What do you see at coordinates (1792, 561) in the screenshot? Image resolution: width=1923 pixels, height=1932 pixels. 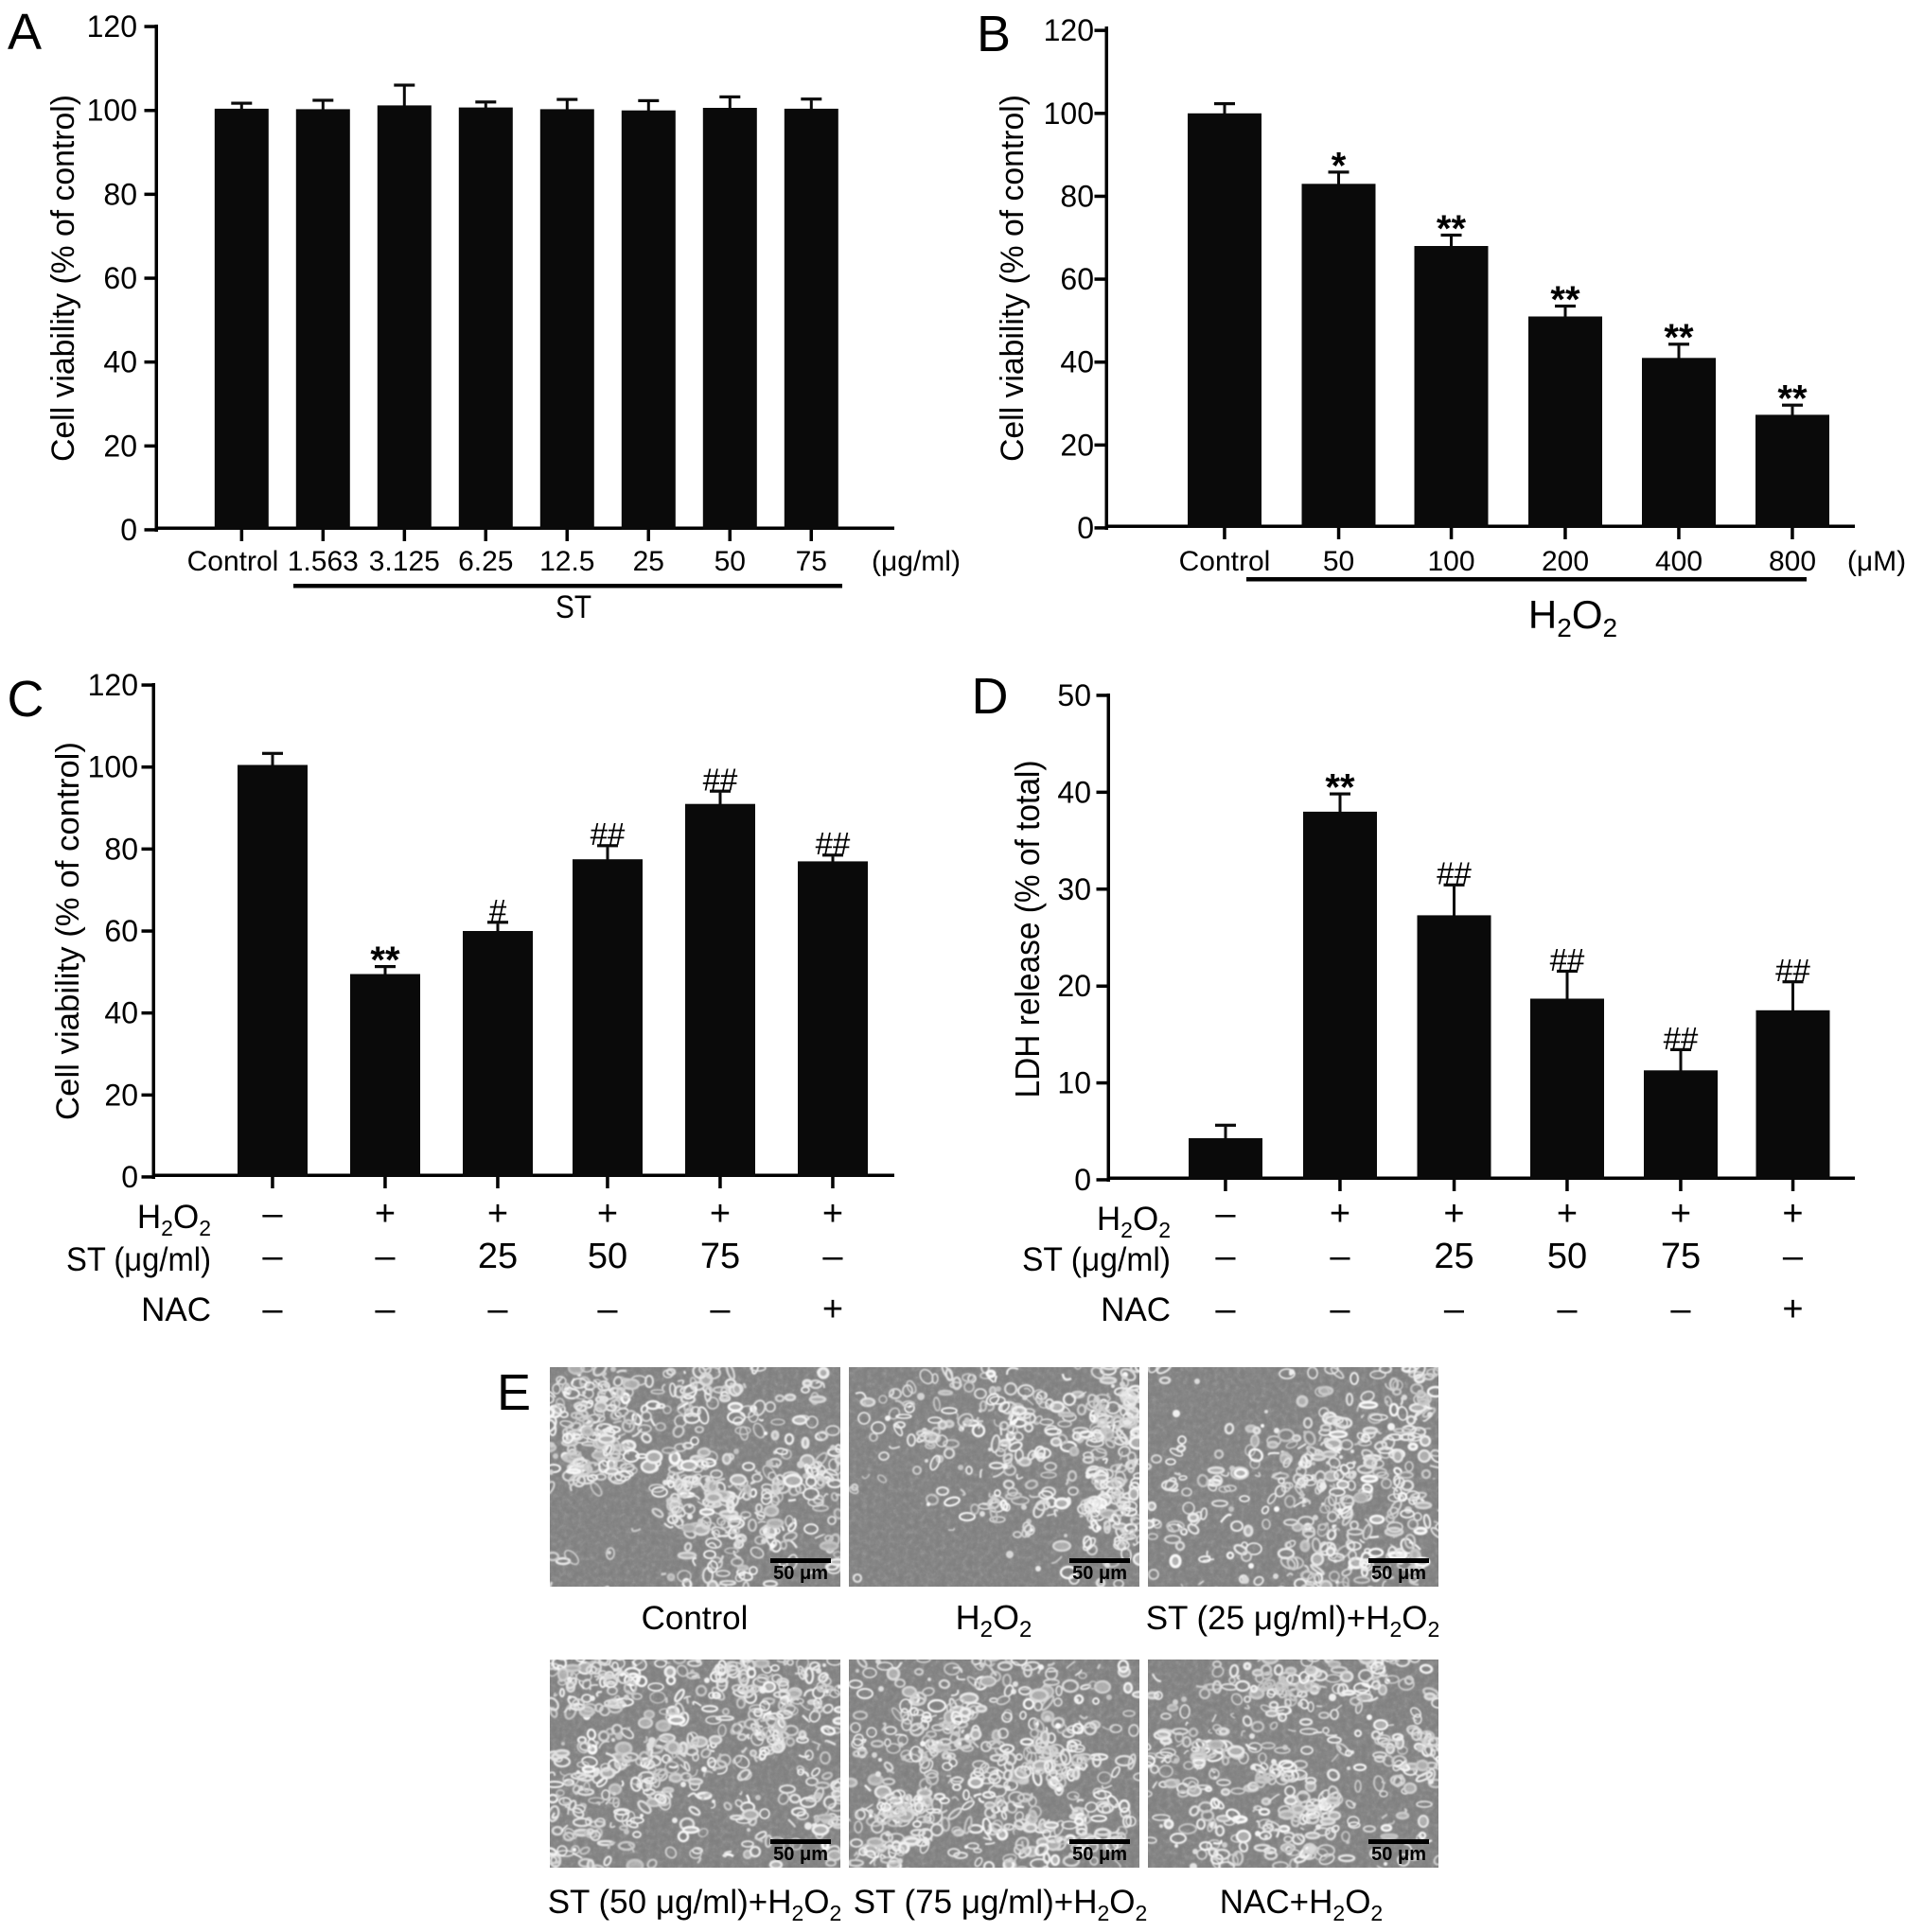 I see `svg-text: 800` at bounding box center [1792, 561].